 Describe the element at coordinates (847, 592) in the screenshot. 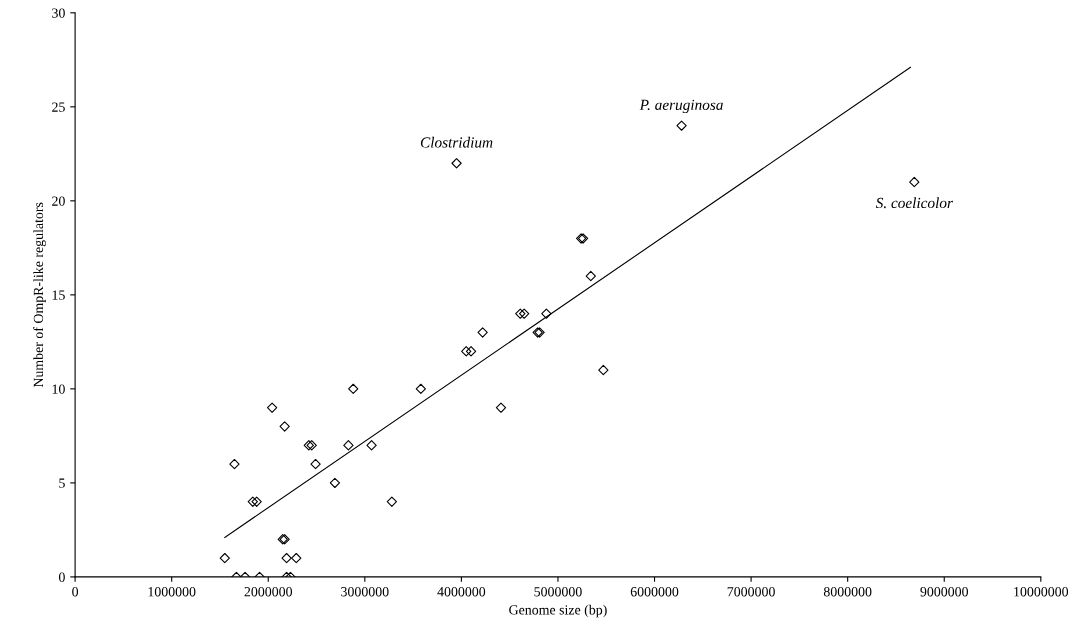

I see `x-tick-label: 8000000` at that location.